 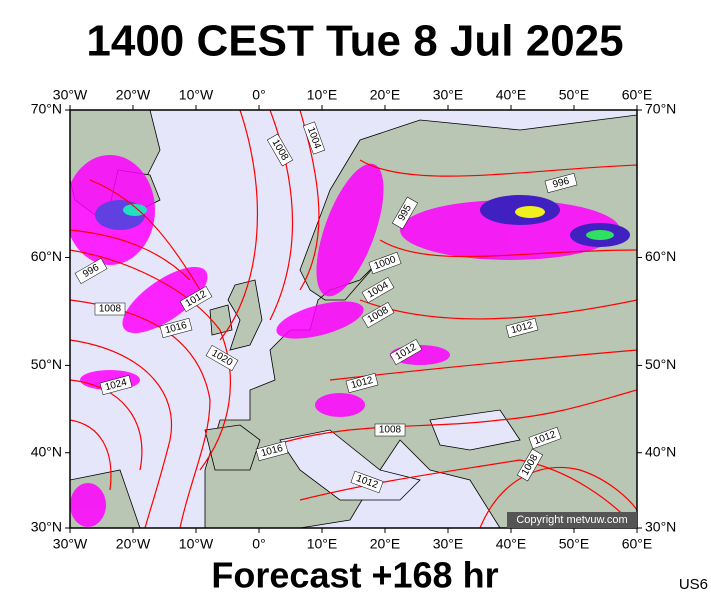 What do you see at coordinates (362, 221) in the screenshot?
I see `precipitation-core` at bounding box center [362, 221].